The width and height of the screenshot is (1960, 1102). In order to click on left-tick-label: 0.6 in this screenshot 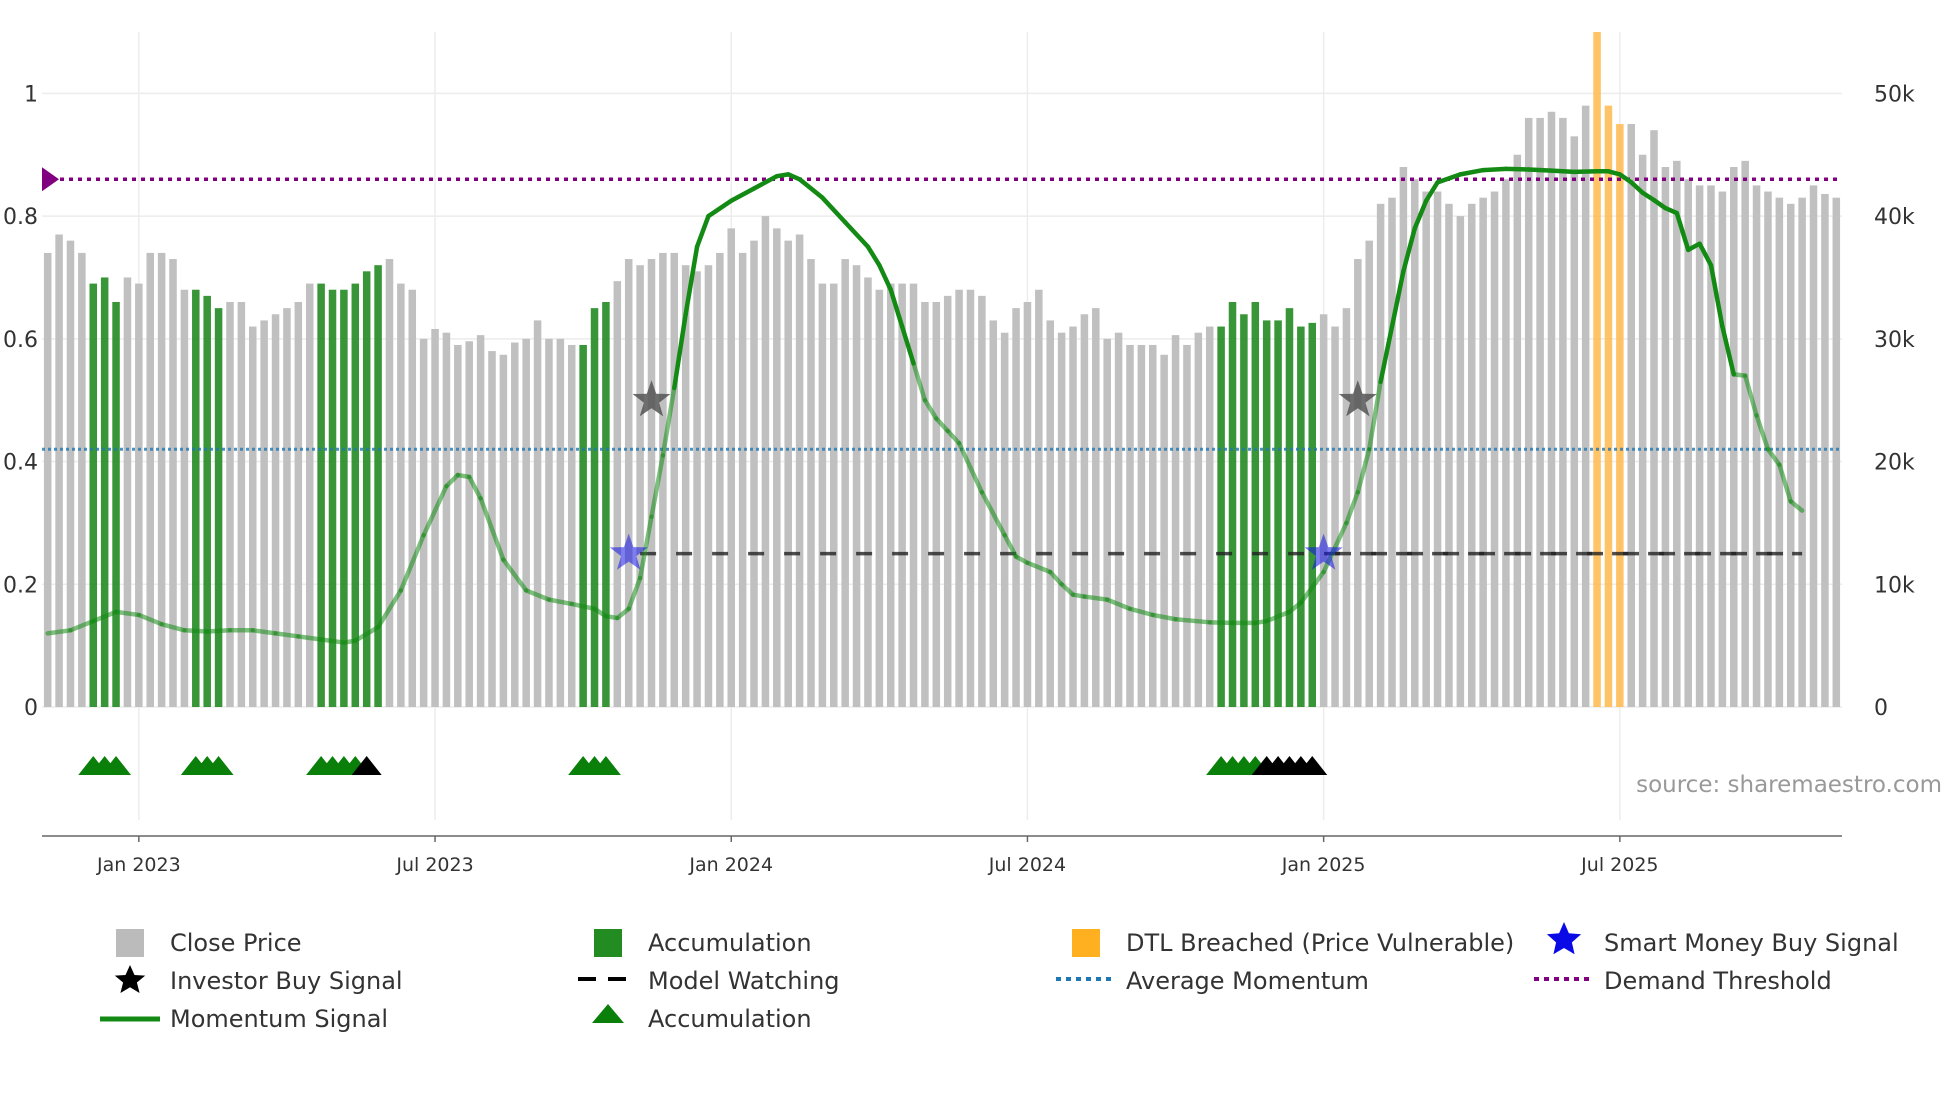, I will do `click(20, 340)`.